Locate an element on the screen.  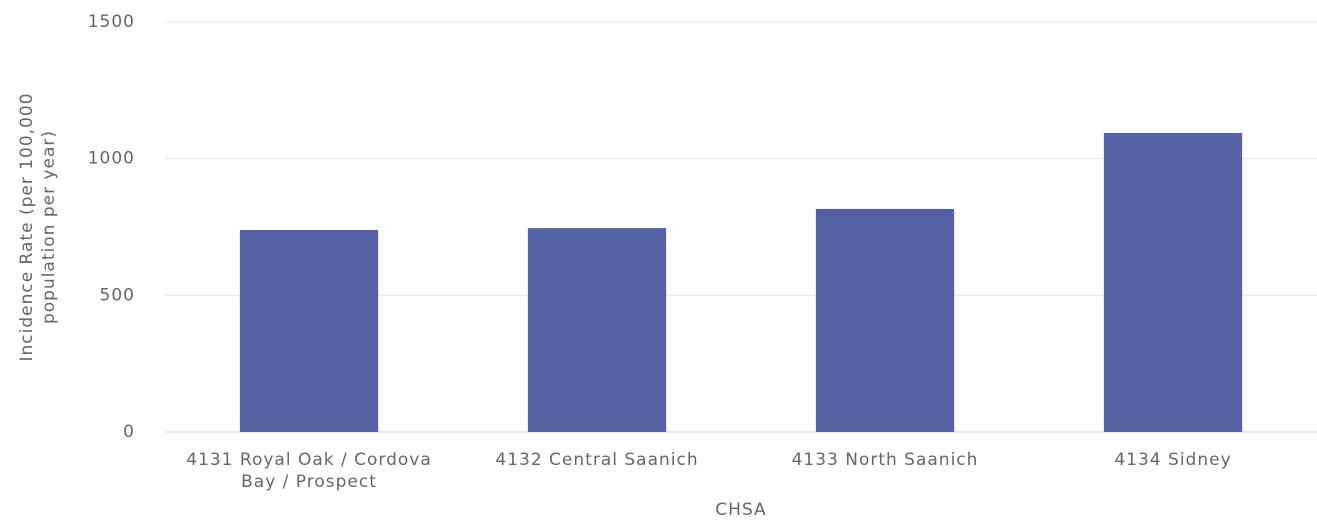
y-tick-label: 1500 is located at coordinates (111, 22).